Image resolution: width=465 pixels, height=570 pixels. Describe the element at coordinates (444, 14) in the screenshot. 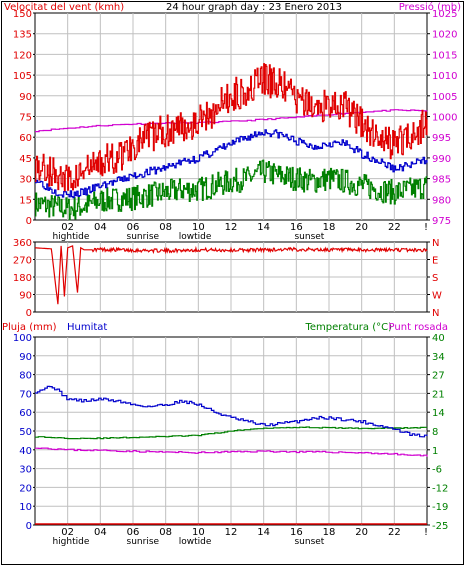

I see `p1-right-tick-label: 1025` at that location.